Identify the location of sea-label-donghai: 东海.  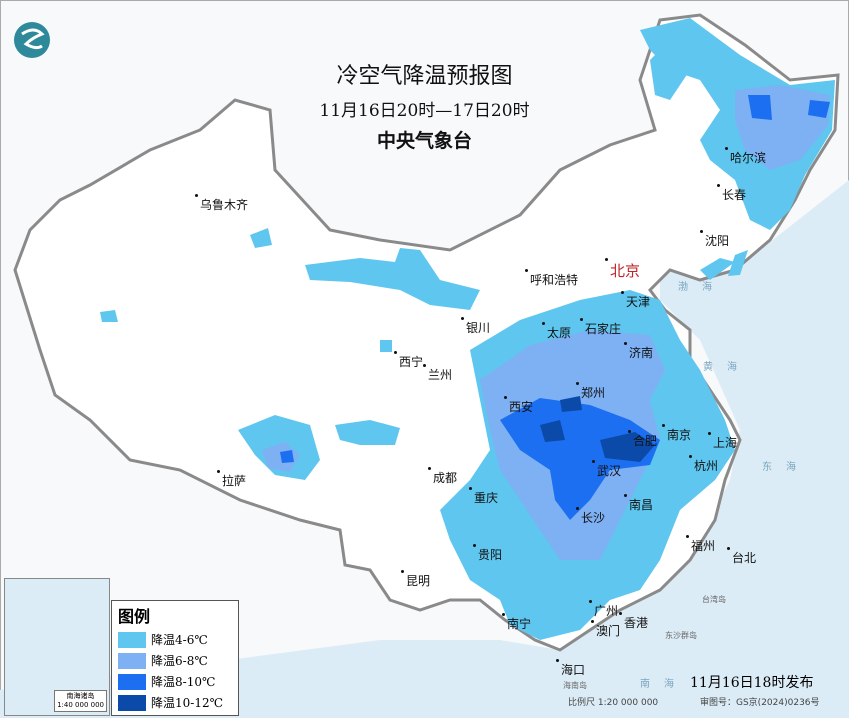
(786, 467).